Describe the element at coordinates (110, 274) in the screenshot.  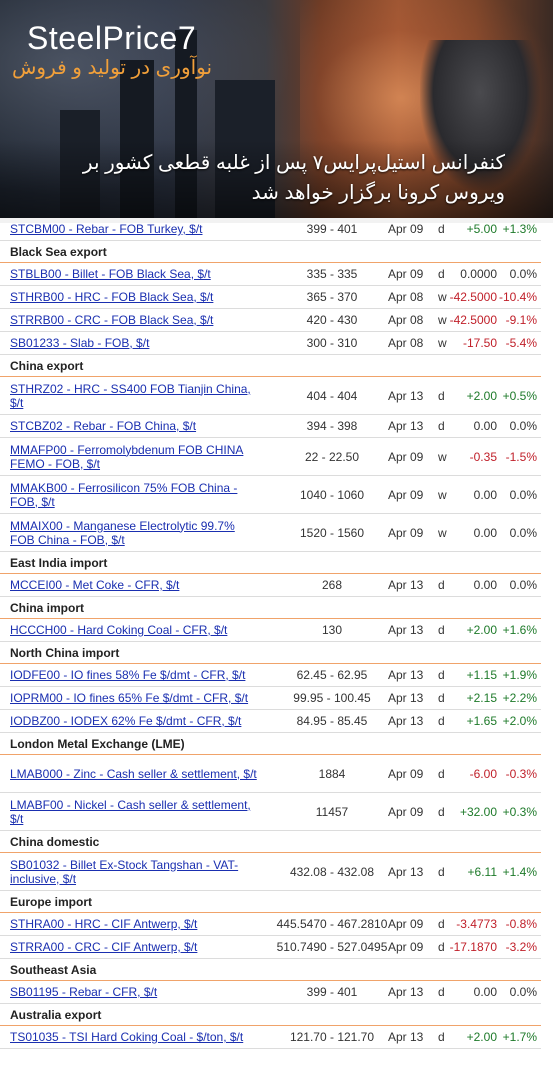
I see `price-name-link: STBLB00 - Billet - FOB Black Sea, $/t` at that location.